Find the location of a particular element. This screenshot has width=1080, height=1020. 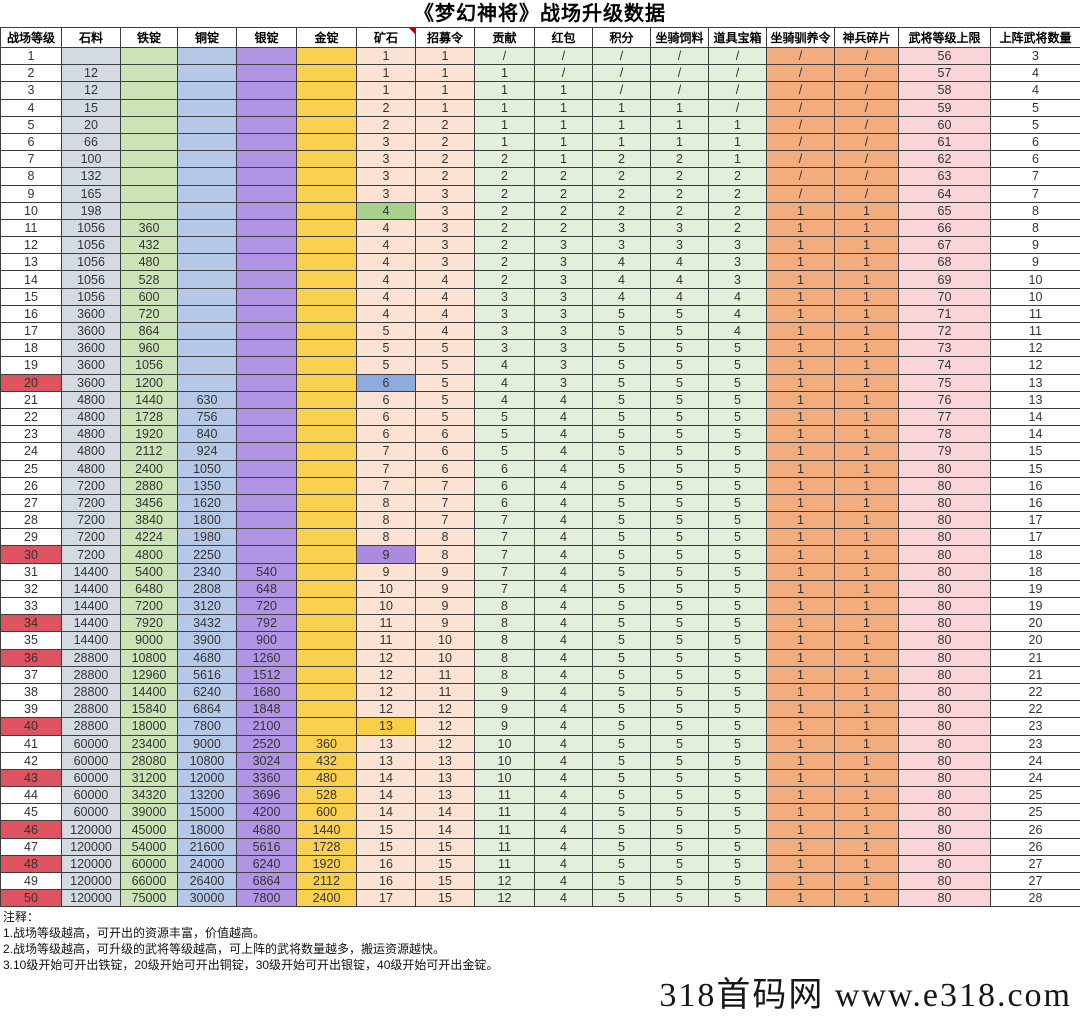

cell-silver: 2520 is located at coordinates (266, 743).